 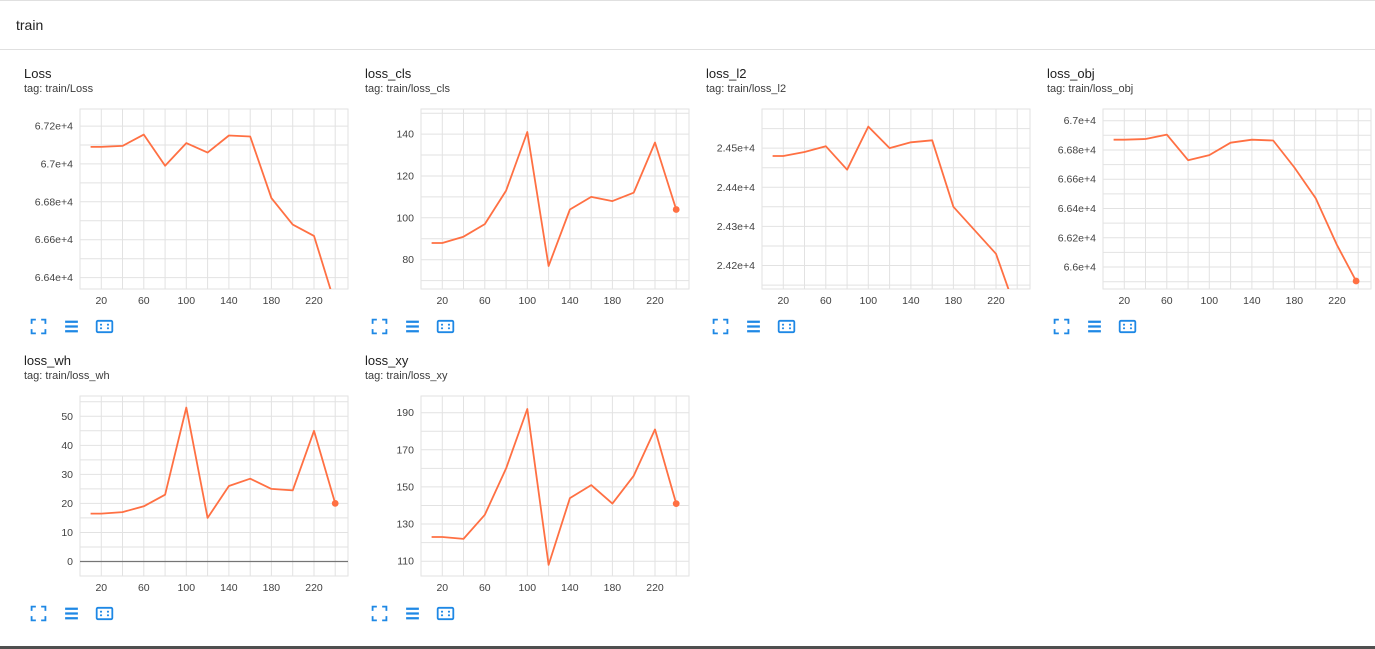 What do you see at coordinates (407, 89) in the screenshot?
I see `chart-tag: tag: train/loss_cls` at bounding box center [407, 89].